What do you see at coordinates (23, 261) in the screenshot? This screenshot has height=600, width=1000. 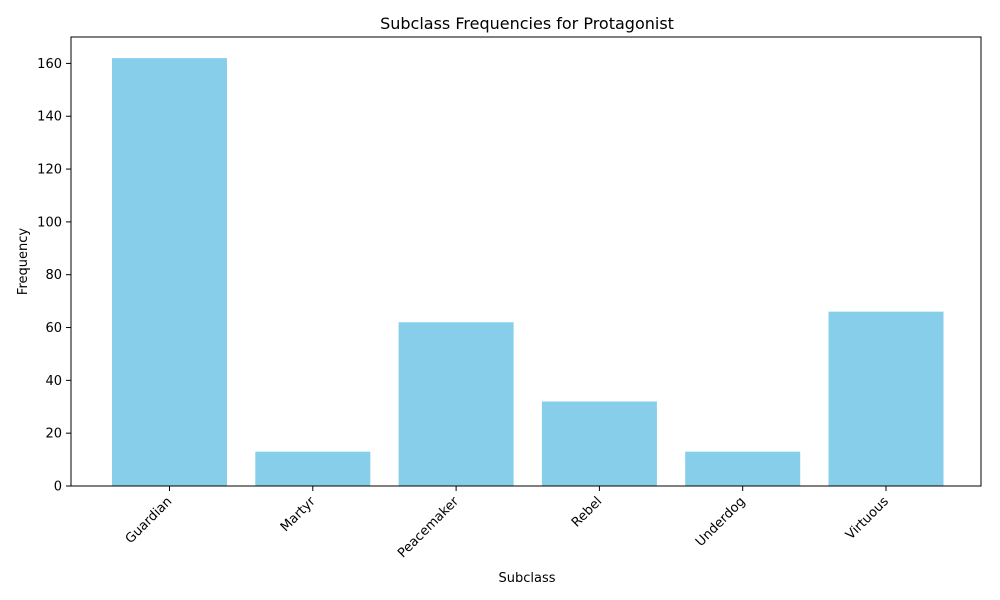 I see `y-axis-label: Frequency` at bounding box center [23, 261].